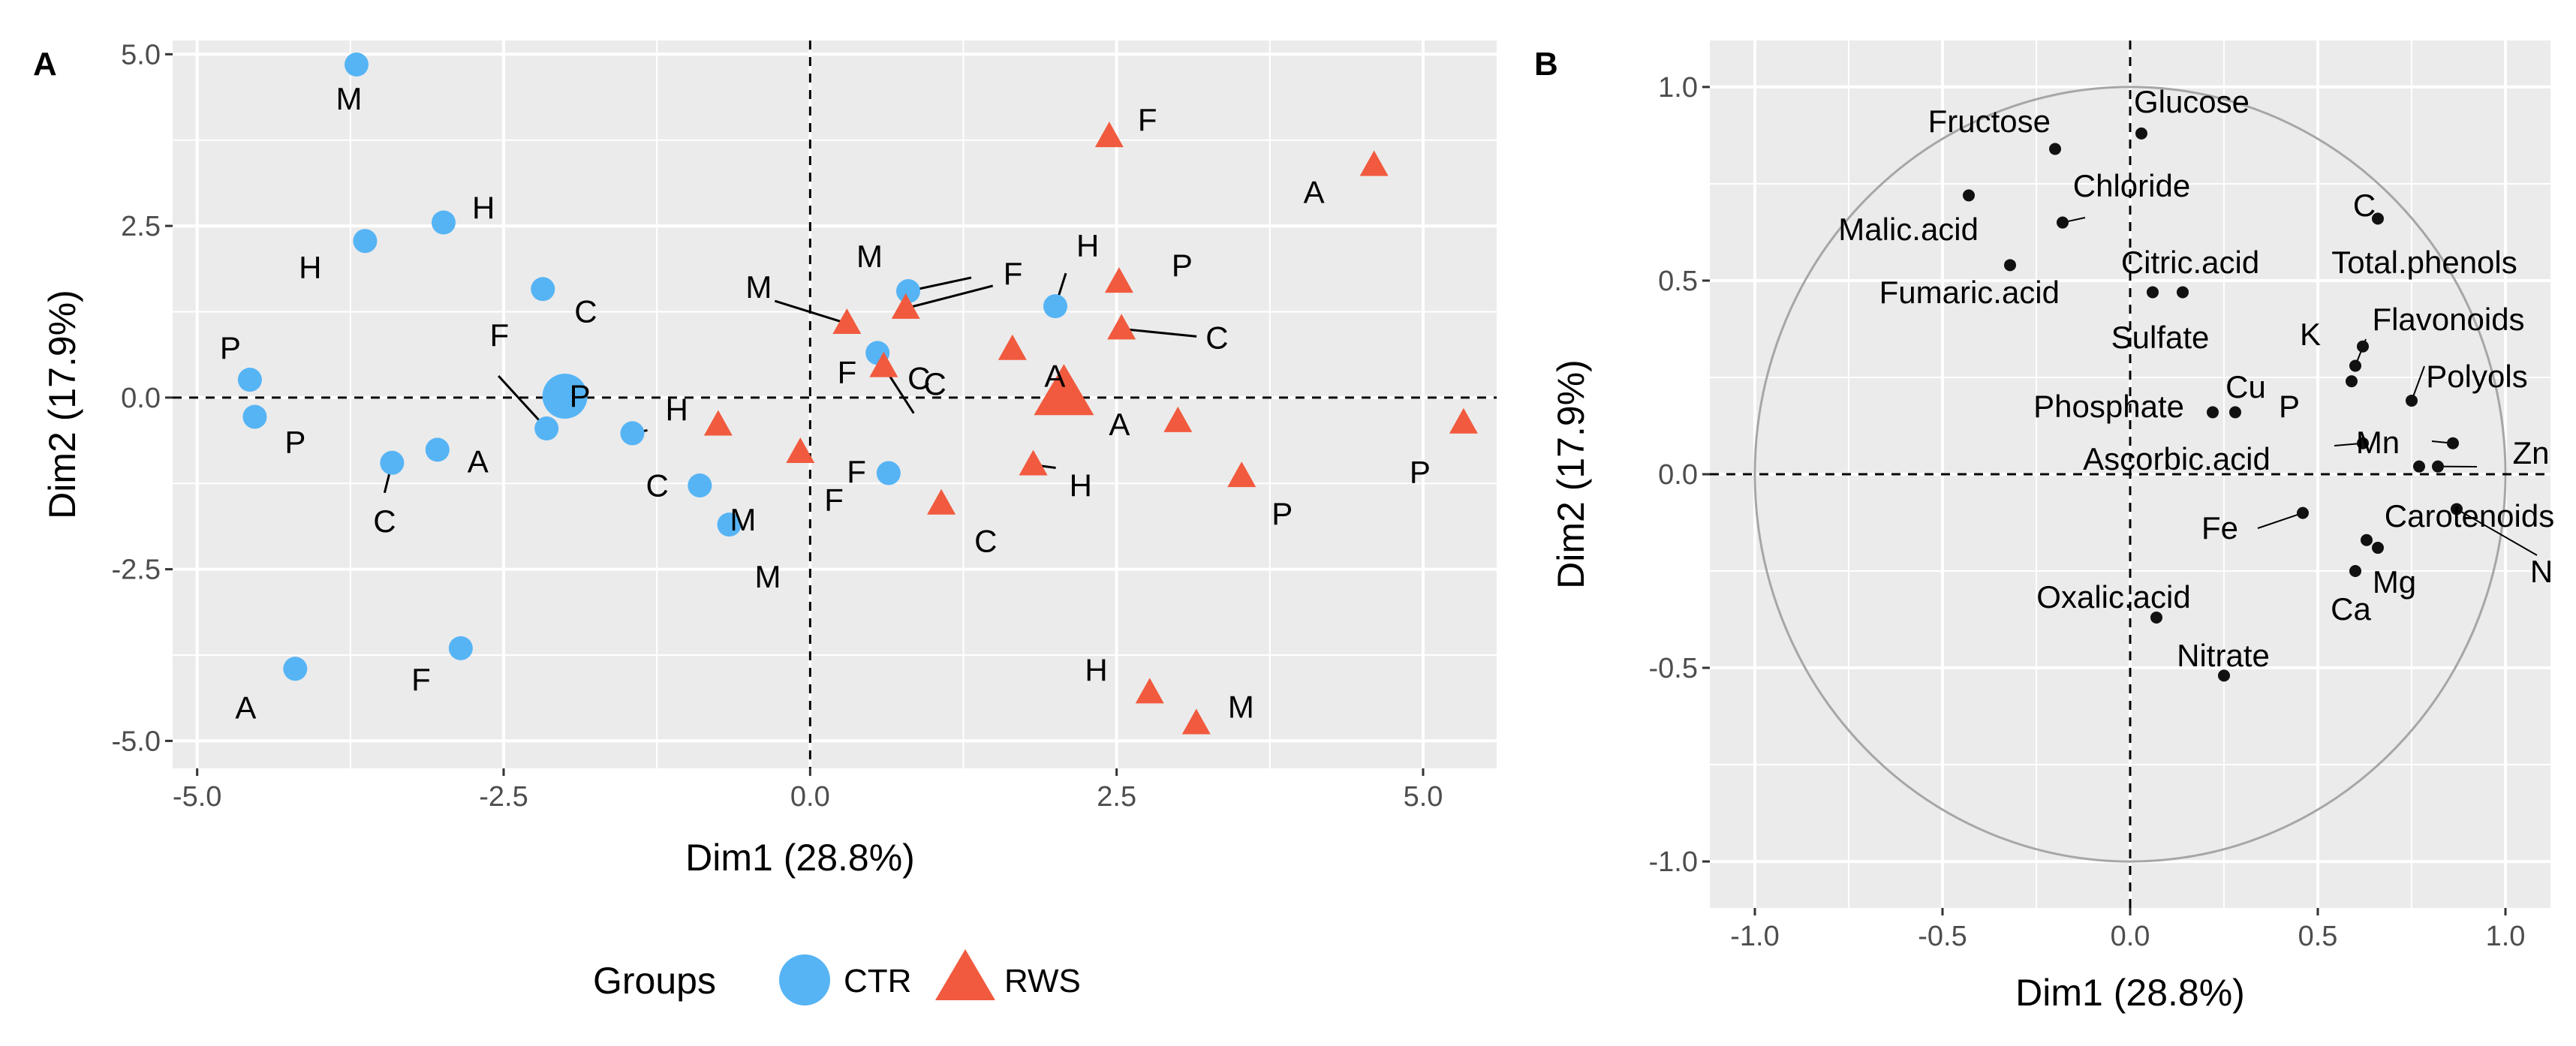 The width and height of the screenshot is (2576, 1046). What do you see at coordinates (2453, 443) in the screenshot?
I see `variable-point-polyols` at bounding box center [2453, 443].